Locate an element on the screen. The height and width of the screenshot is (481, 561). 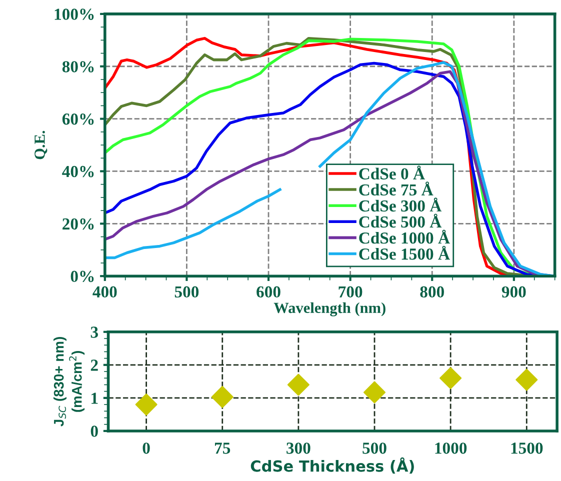
x-tick-label: 400 is located at coordinates (104, 292).